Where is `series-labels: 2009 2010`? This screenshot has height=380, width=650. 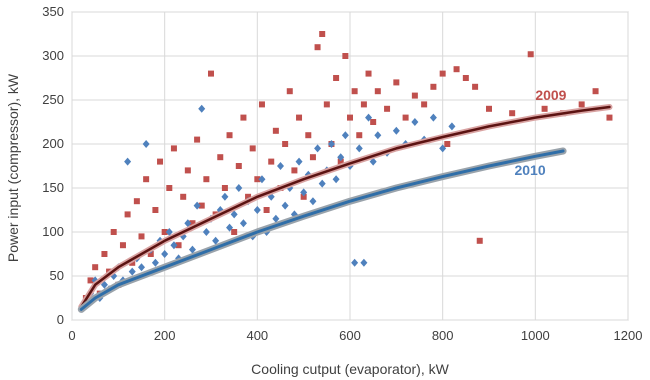
series-labels: 2009 2010 is located at coordinates (540, 132).